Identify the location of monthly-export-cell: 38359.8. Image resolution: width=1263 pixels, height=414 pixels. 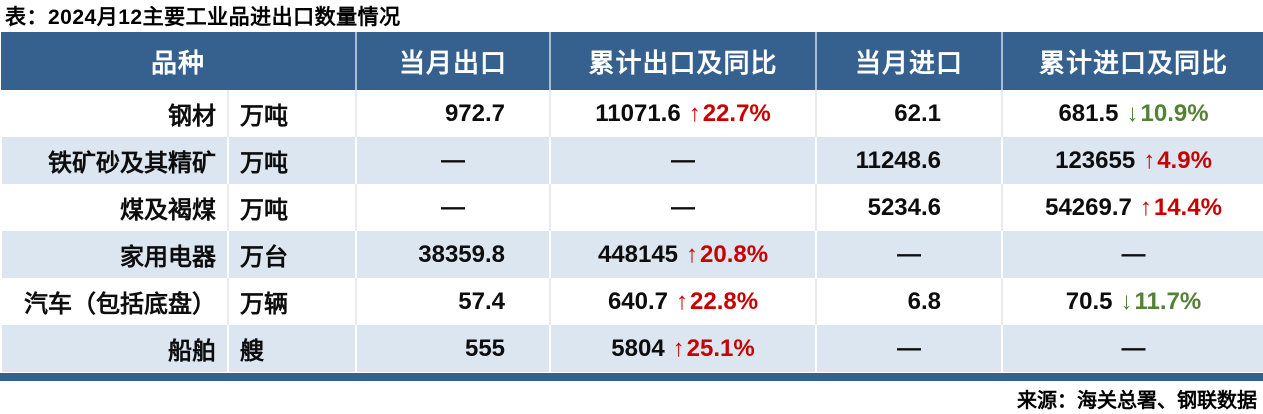
(453, 254).